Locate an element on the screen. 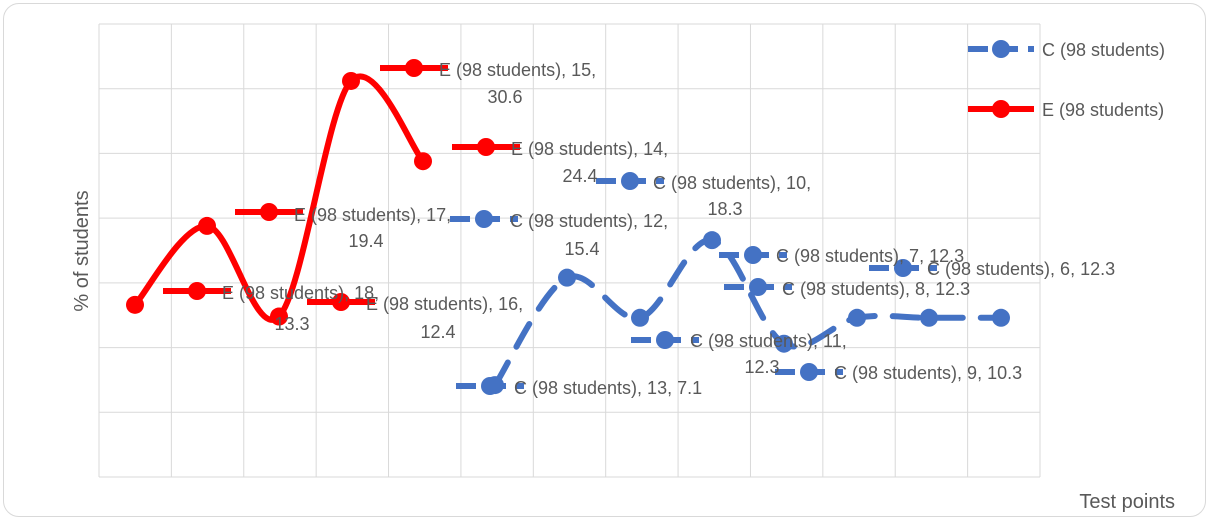  legend: C (98 students) E (98 students) is located at coordinates (1066, 80).